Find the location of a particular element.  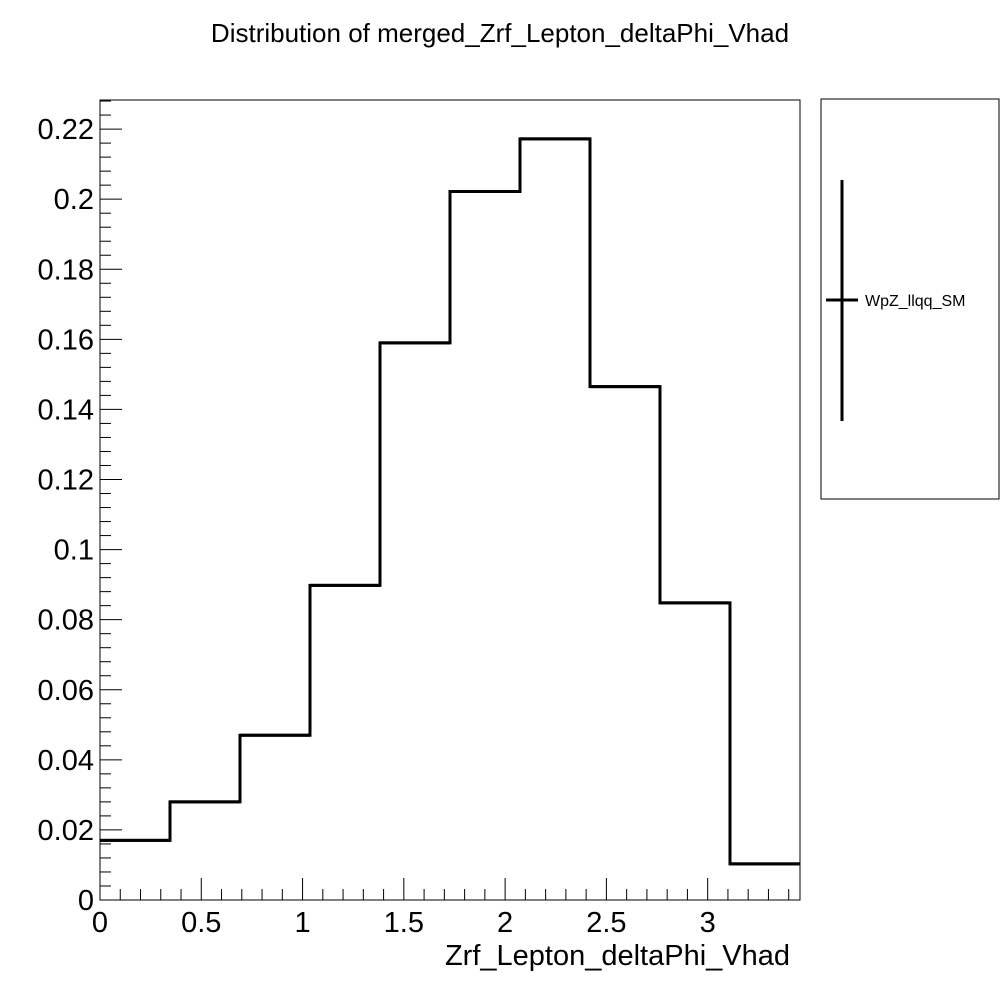

y-tick-label: 0.12 is located at coordinates (66, 481).